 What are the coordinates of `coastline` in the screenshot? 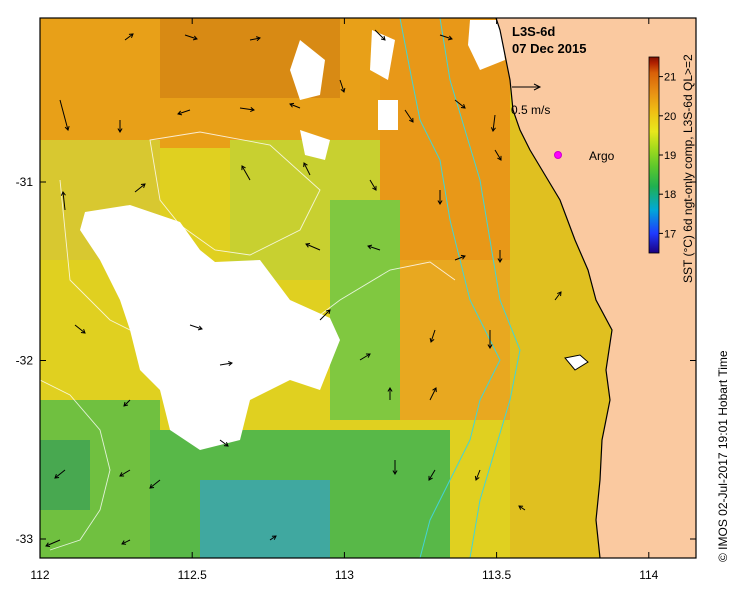 It's located at (554, 288).